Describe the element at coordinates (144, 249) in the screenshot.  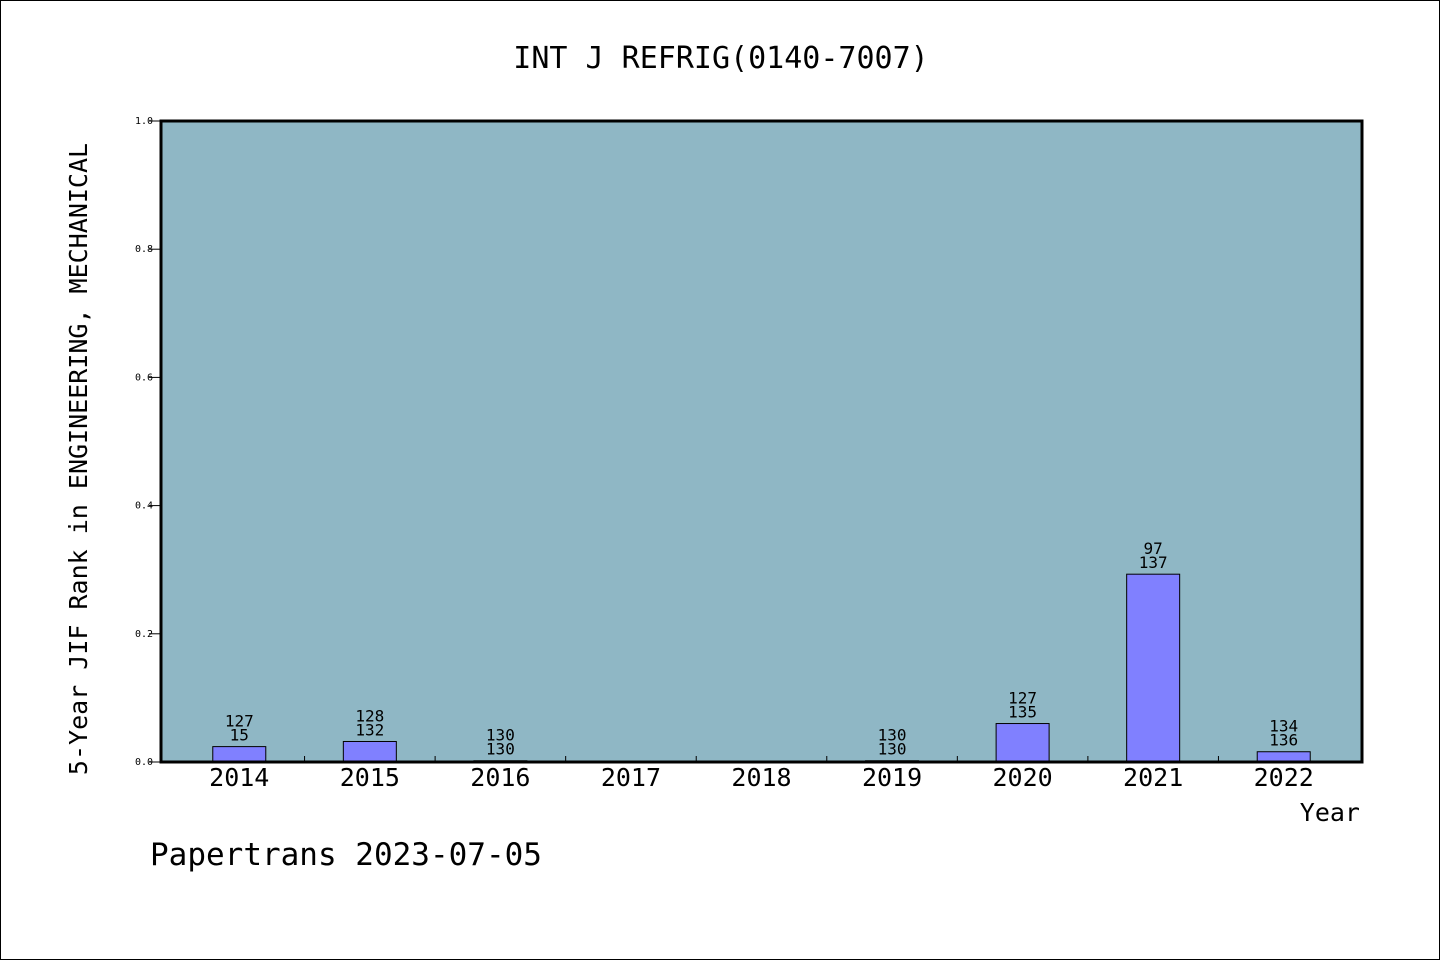
I see `y-tick-label: 0.8` at that location.